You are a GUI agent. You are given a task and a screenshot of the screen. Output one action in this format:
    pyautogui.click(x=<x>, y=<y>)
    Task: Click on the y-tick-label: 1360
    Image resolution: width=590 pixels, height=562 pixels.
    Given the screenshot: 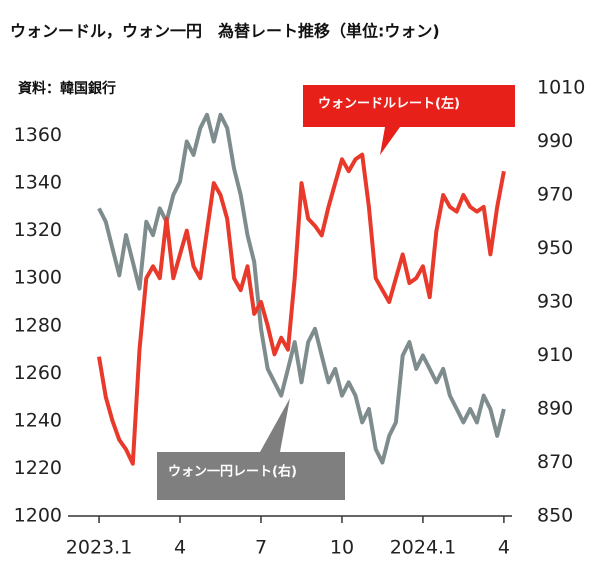 What is the action you would take?
    pyautogui.click(x=38, y=135)
    